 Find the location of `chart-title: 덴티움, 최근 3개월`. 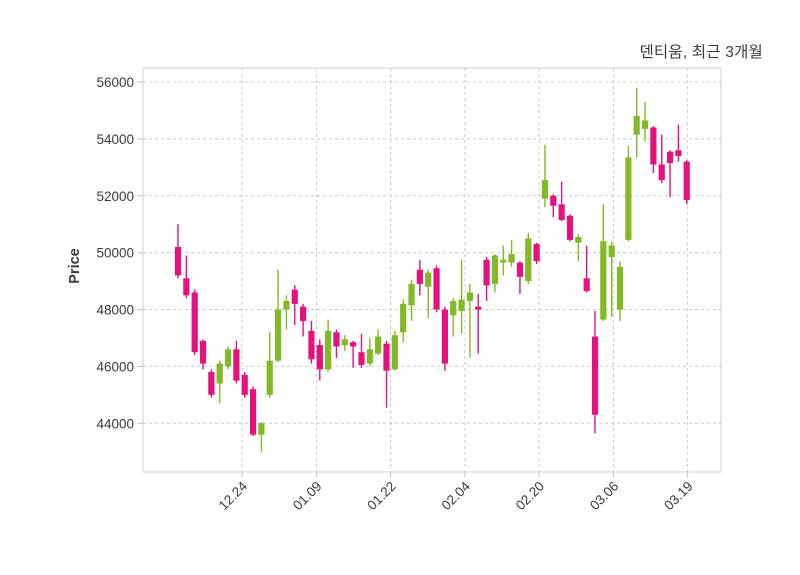

chart-title: 덴티움, 최근 3개월 is located at coordinates (701, 52).